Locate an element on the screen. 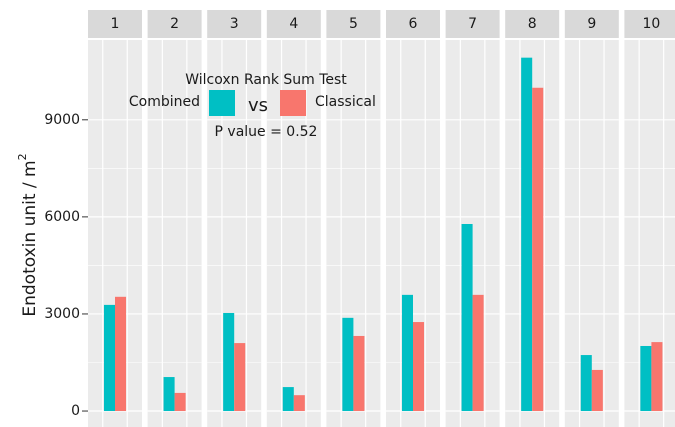 The width and height of the screenshot is (675, 427). strip-label: 8 is located at coordinates (532, 24).